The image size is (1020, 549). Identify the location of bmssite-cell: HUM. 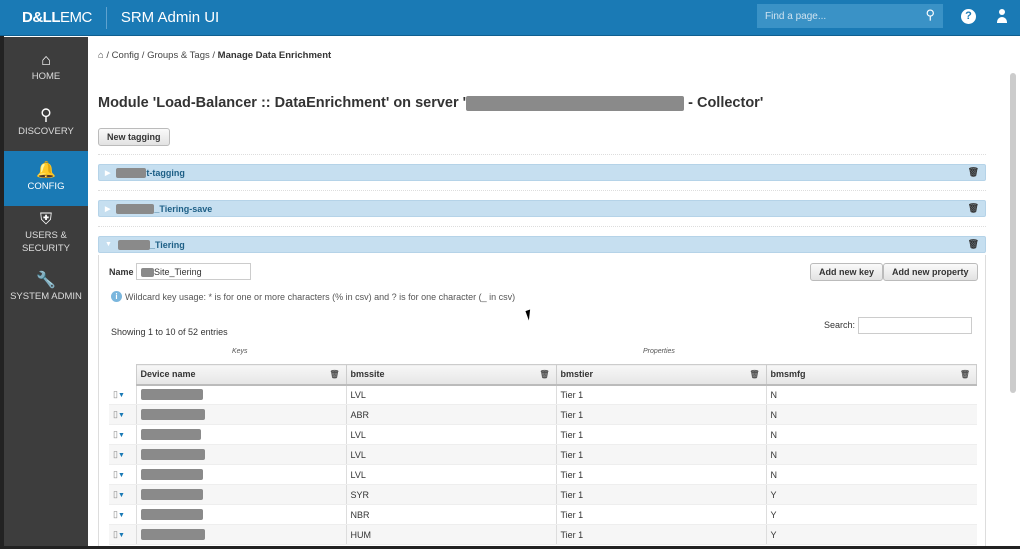
(450, 534).